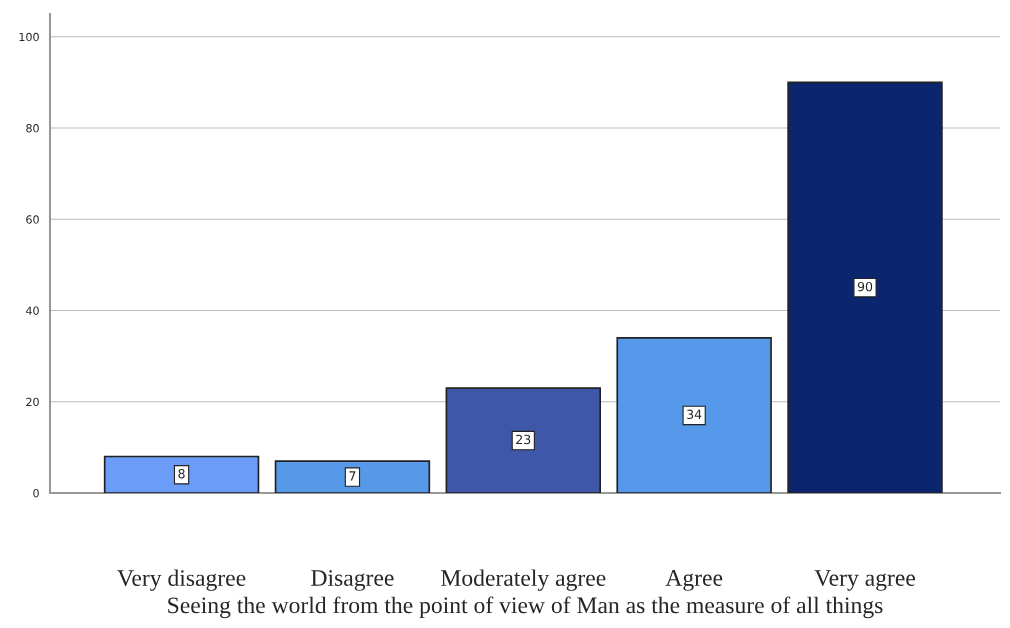 Image resolution: width=1010 pixels, height=628 pixels. What do you see at coordinates (523, 580) in the screenshot?
I see `x-tick-label: Moderately agree` at bounding box center [523, 580].